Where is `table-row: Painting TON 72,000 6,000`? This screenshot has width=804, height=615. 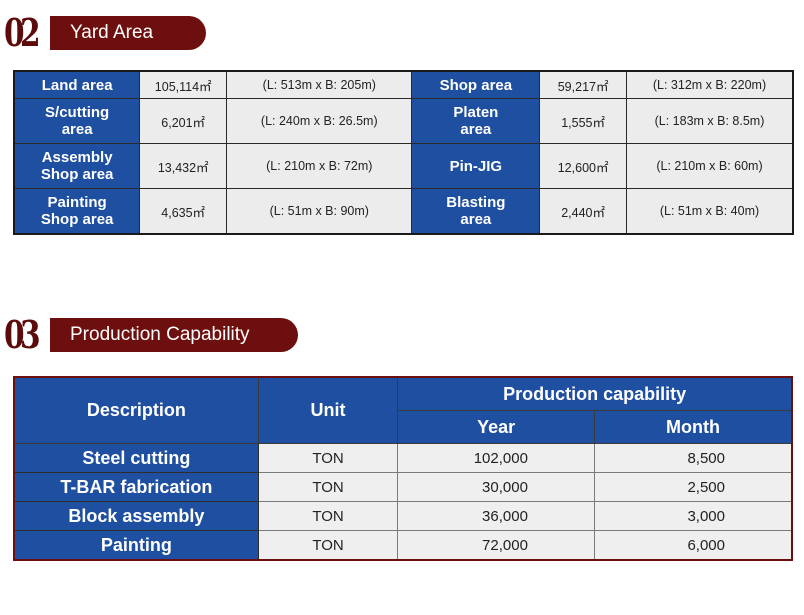 table-row: Painting TON 72,000 6,000 is located at coordinates (403, 545).